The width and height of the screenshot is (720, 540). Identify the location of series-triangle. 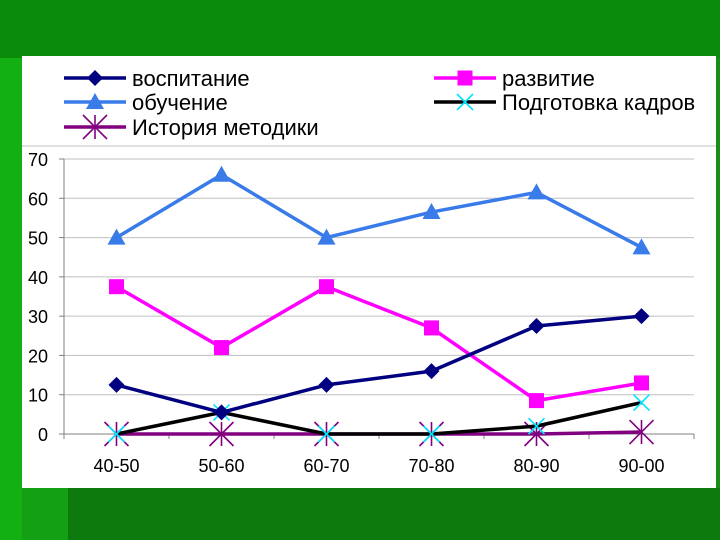
(379, 210).